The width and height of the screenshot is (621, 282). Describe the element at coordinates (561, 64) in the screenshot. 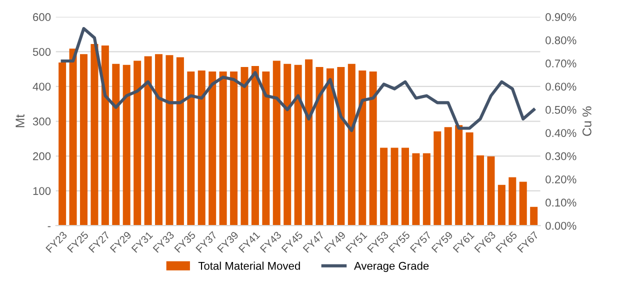

I see `y2-tick-label: 0.70%` at that location.